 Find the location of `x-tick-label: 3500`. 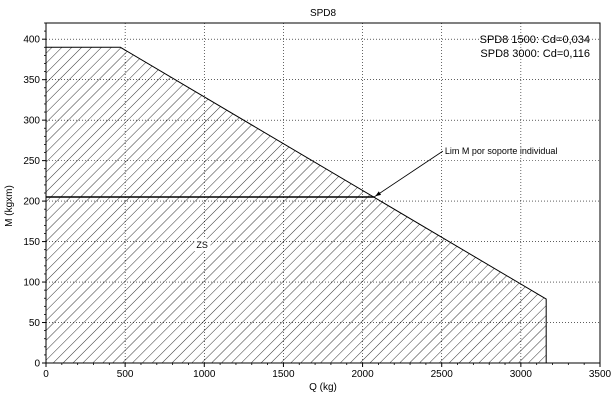

x-tick-label: 3500 is located at coordinates (600, 374).